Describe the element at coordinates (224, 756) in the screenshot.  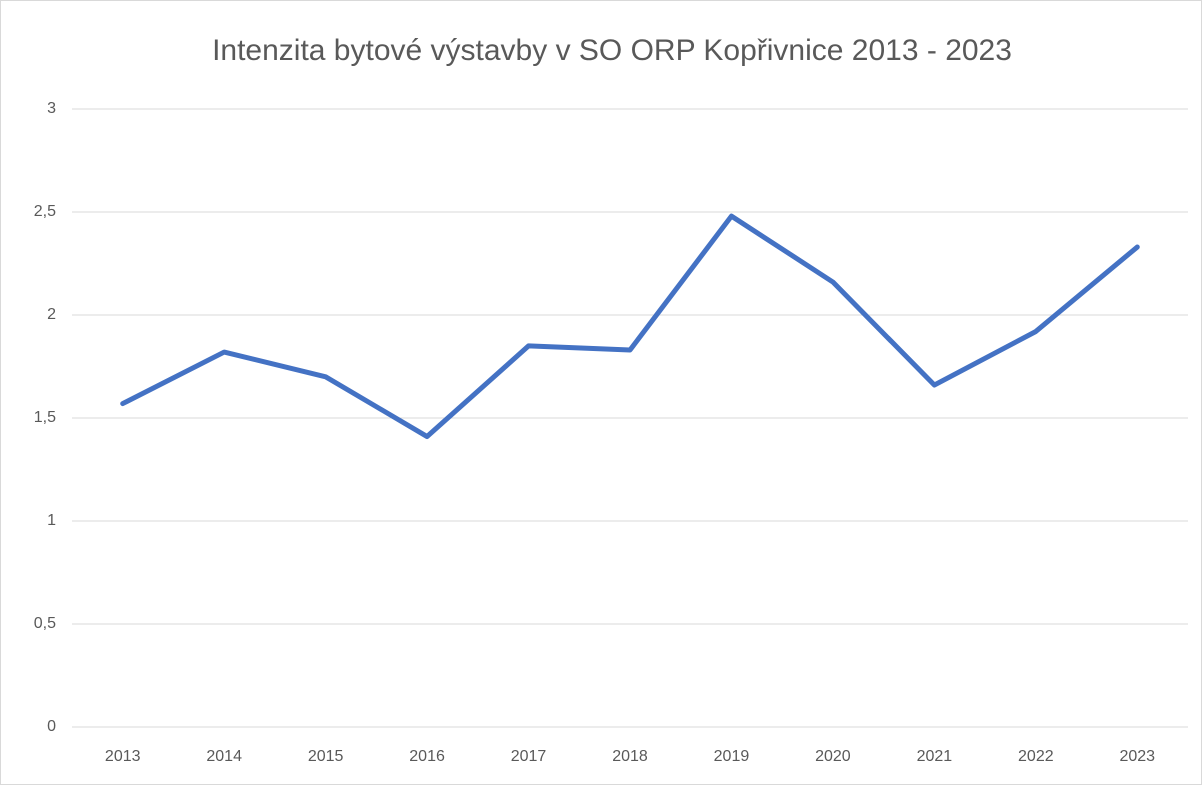
I see `x-tick-label: 2014` at that location.